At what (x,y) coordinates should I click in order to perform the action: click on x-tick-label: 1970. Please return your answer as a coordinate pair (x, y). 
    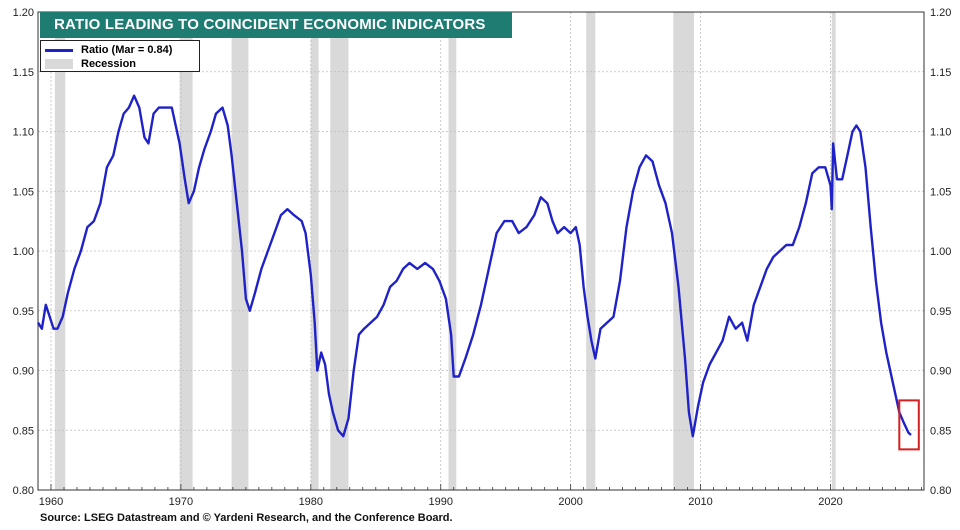
    Looking at the image, I should click on (181, 502).